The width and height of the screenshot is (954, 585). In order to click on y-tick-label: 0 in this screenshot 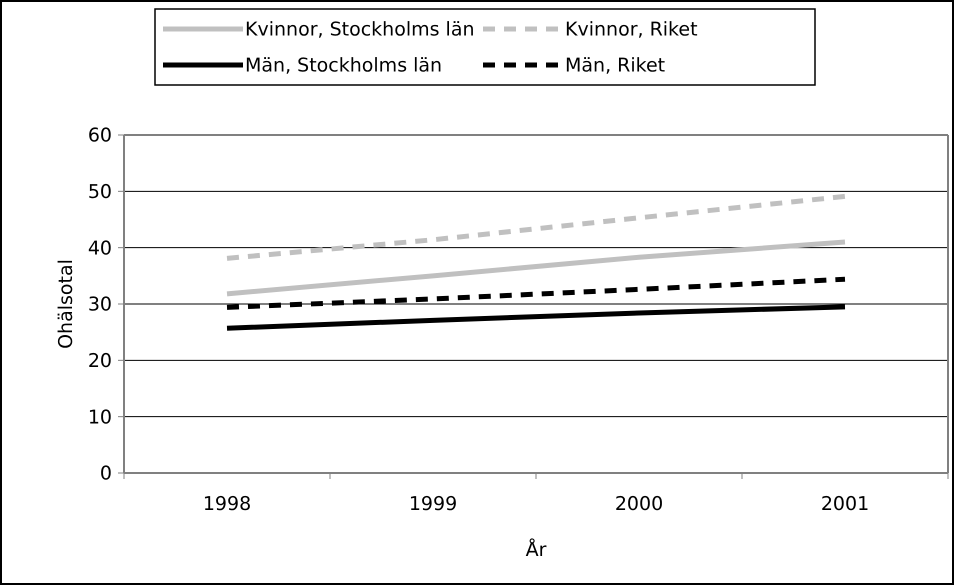, I will do `click(106, 473)`.